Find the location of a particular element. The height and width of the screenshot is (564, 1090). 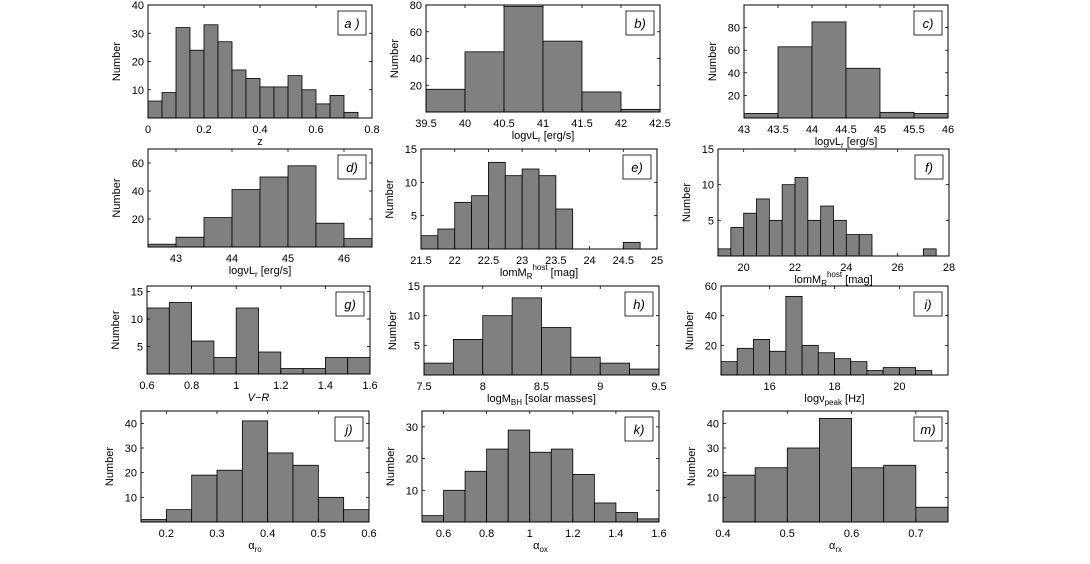

x-tick-label: 44 is located at coordinates (232, 259).